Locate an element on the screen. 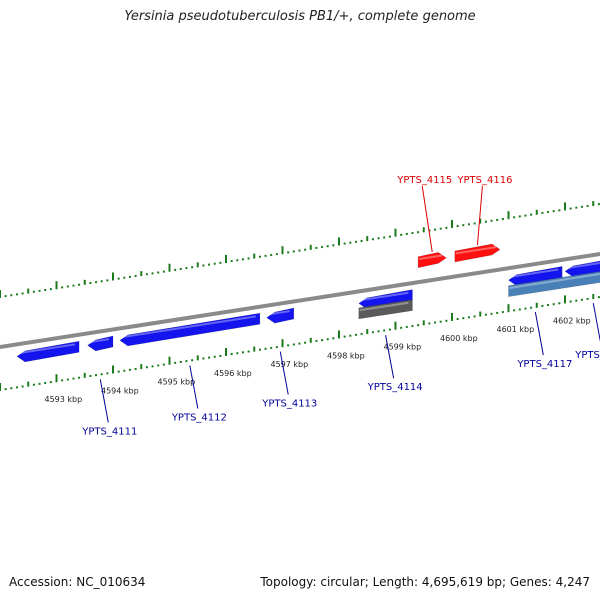  ruler-tick-label: 4601 kbp is located at coordinates (516, 329).